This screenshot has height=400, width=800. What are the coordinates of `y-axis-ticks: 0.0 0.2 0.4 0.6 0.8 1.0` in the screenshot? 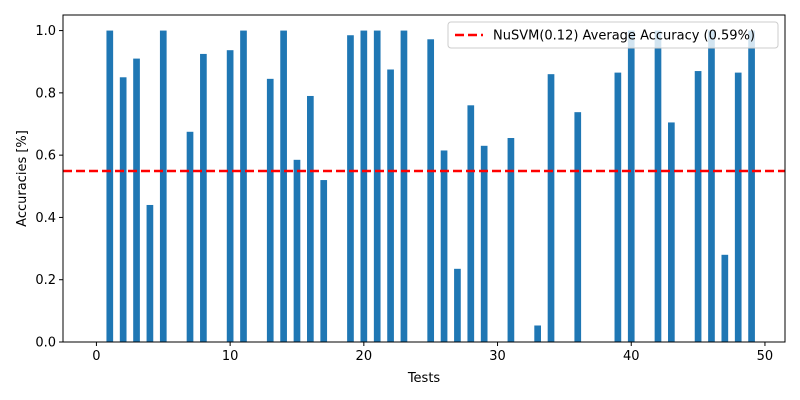 It's located at (49, 187).